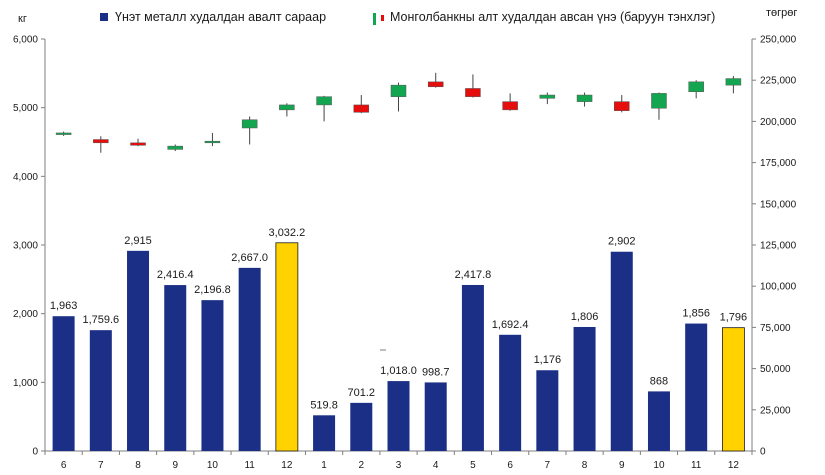 This screenshot has height=475, width=825. Describe the element at coordinates (104, 17) in the screenshot. I see `legend-bar-swatch` at that location.